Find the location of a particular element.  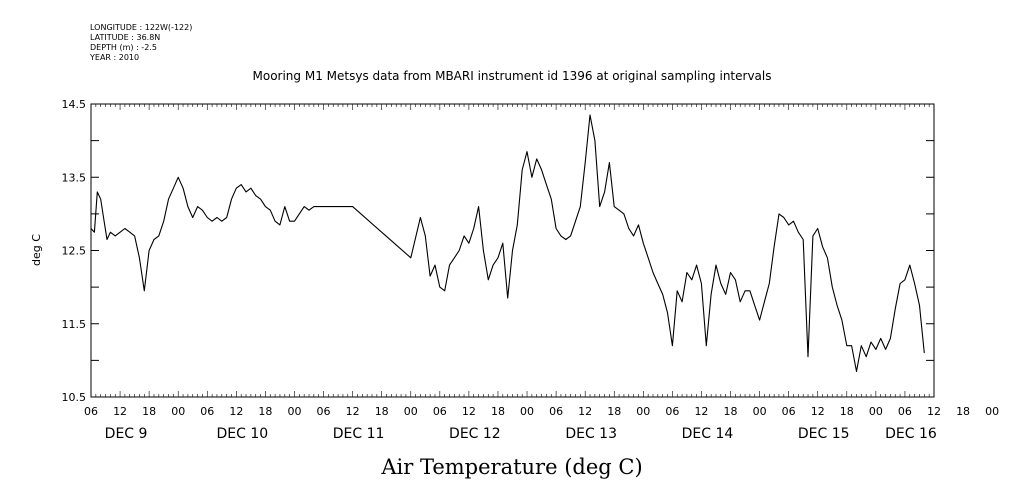

x-day-label: DEC 12 is located at coordinates (475, 434).